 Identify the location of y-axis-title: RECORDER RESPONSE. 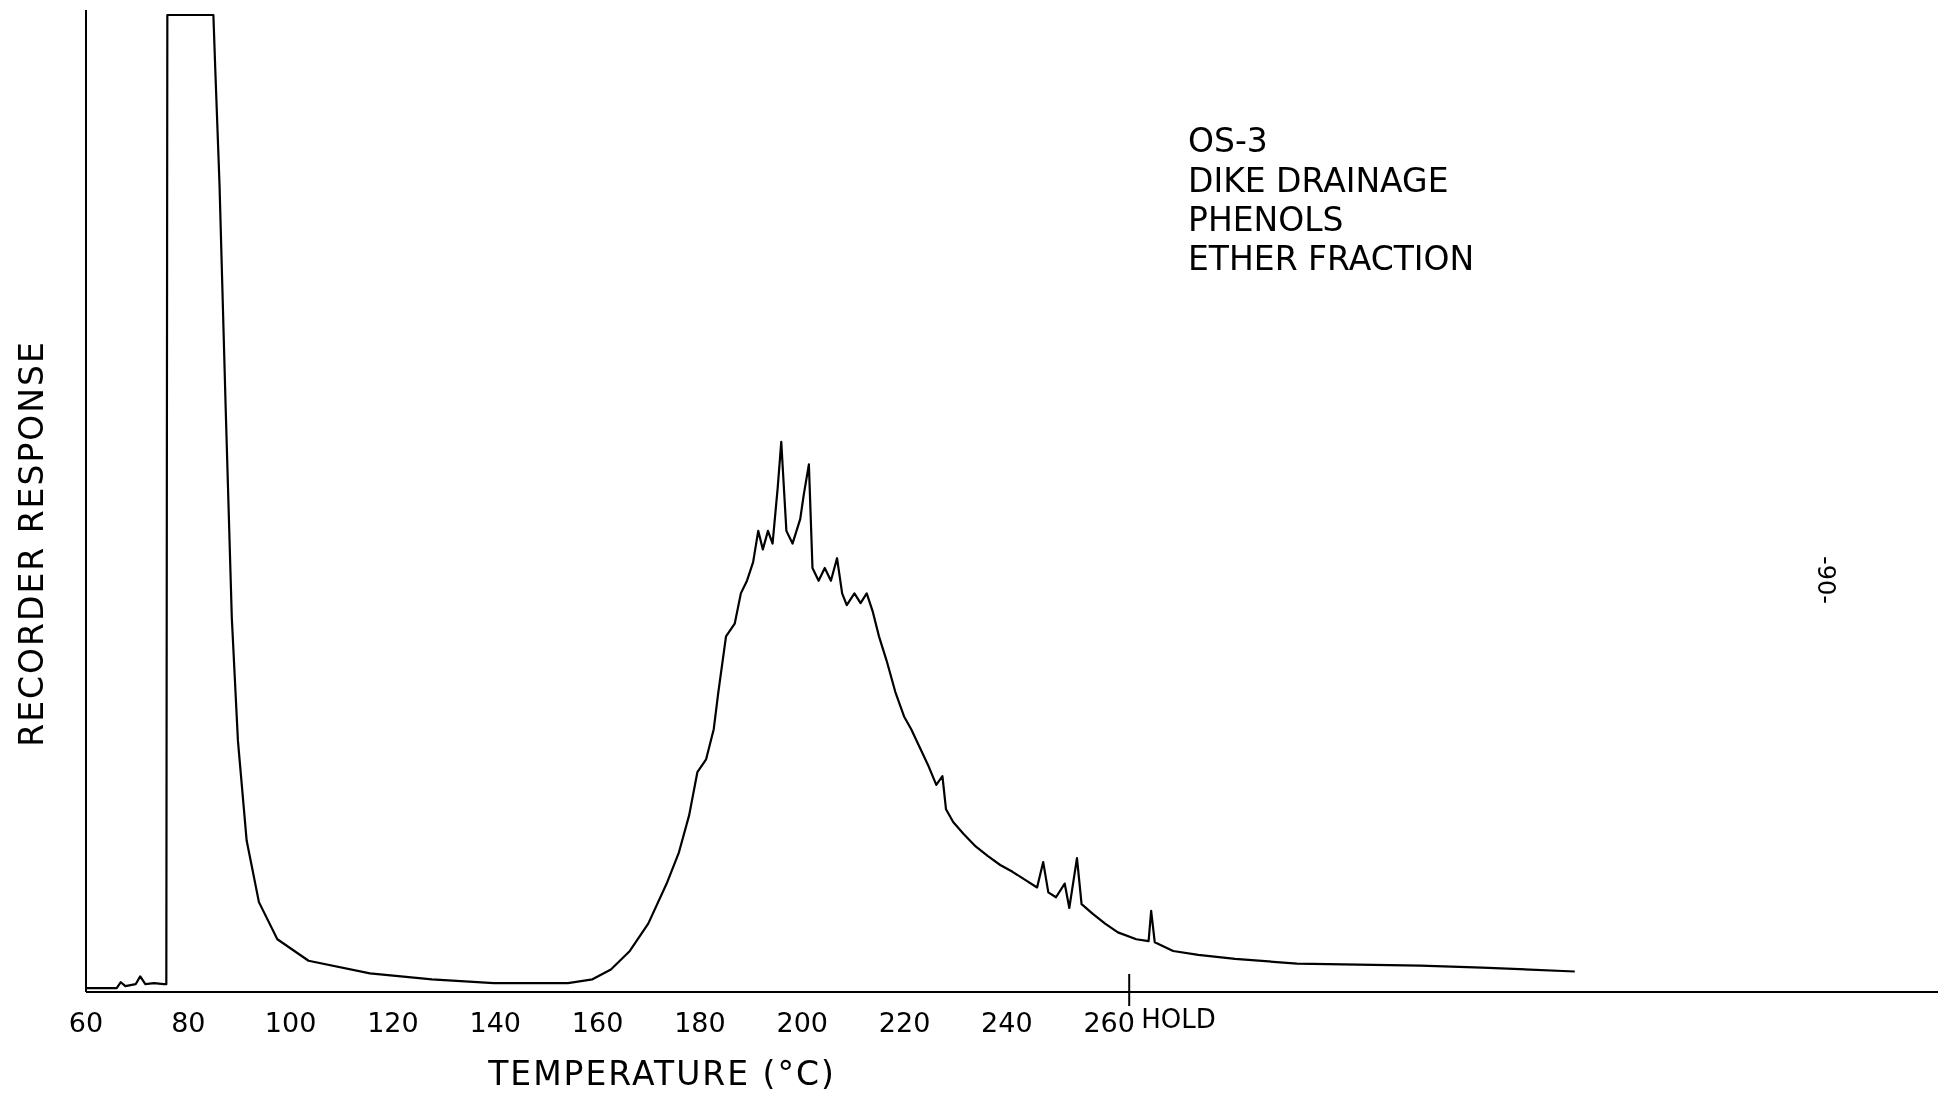
(31, 543).